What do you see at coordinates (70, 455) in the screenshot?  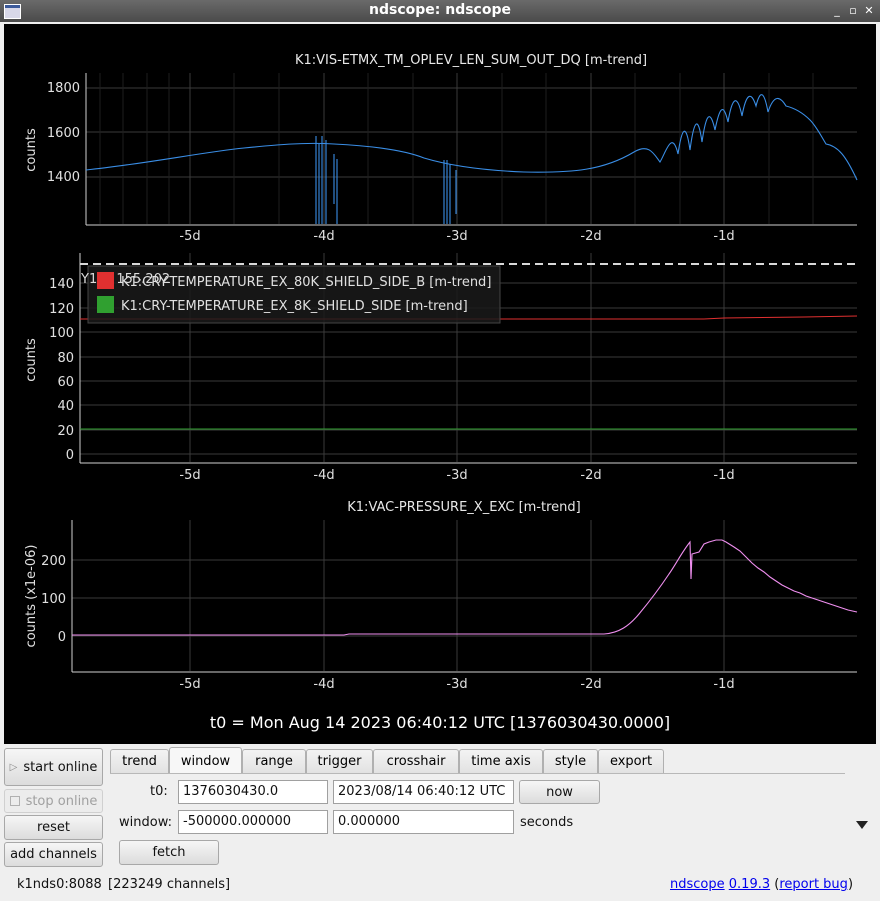 I see `plot-2-ytick: 0` at bounding box center [70, 455].